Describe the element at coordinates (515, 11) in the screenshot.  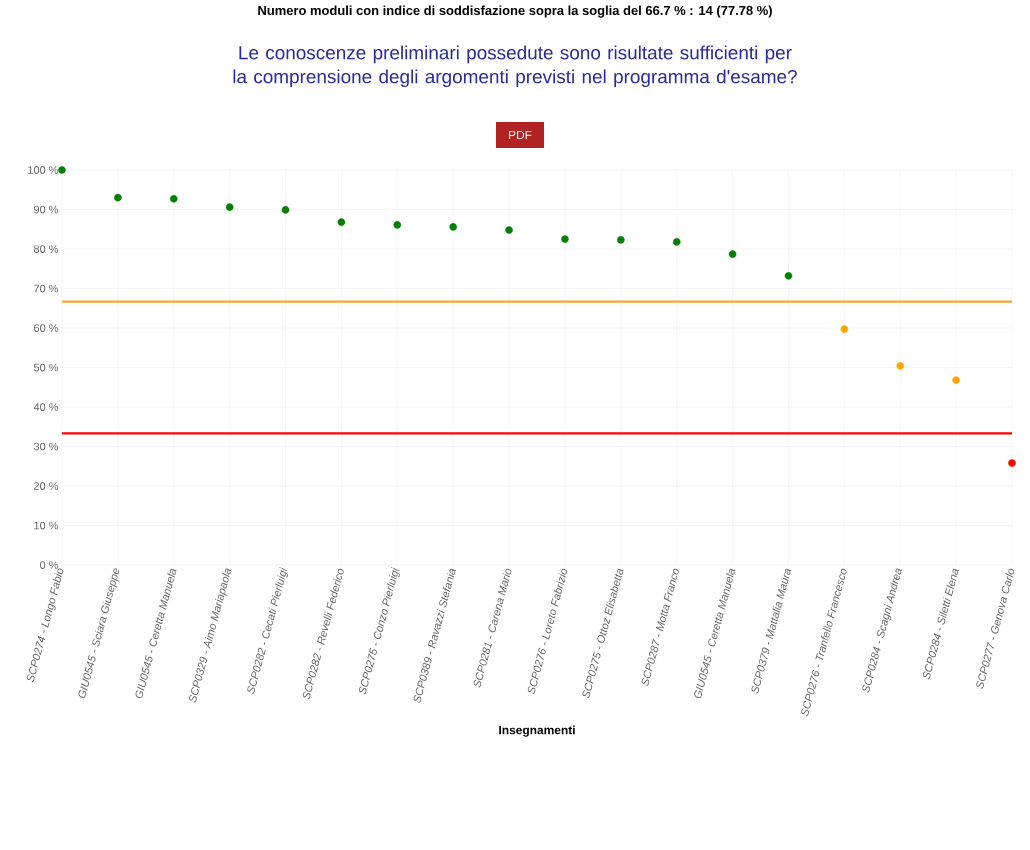
I see `text: Numero moduli con indice di soddisfazione sopra la soglia del 66.7 % : 14 (77.78 %)` at that location.